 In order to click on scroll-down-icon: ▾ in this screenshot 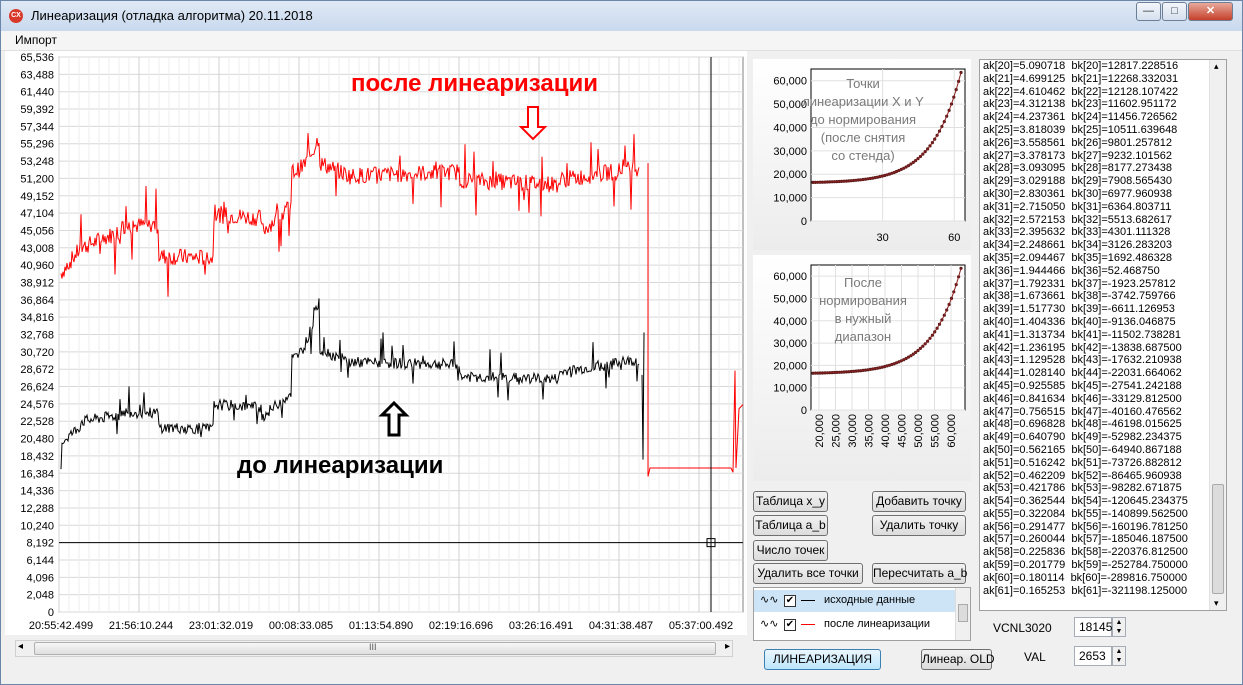, I will do `click(1216, 603)`.